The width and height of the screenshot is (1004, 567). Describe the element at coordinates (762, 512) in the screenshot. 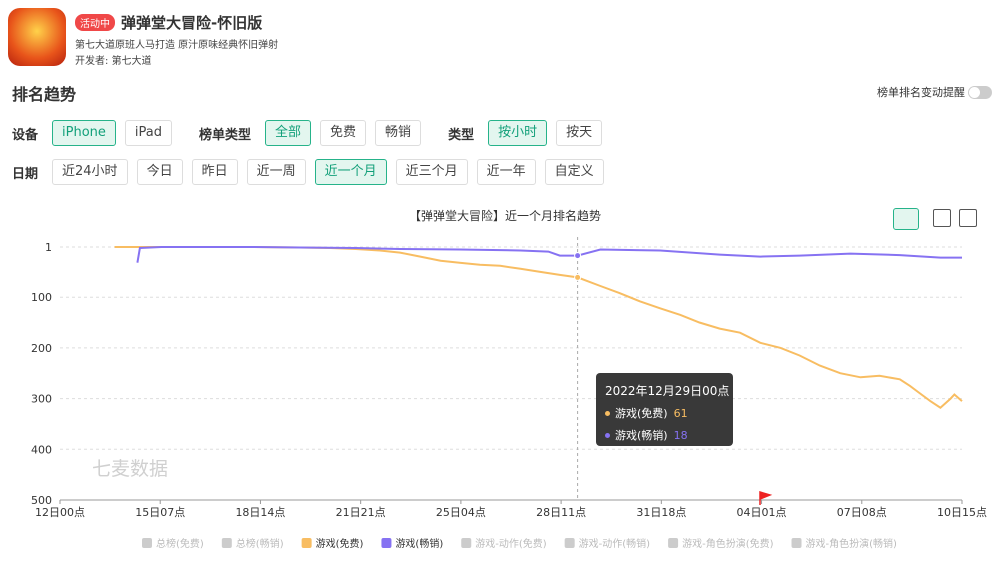

I see `x-tick-label: 04日01点` at that location.